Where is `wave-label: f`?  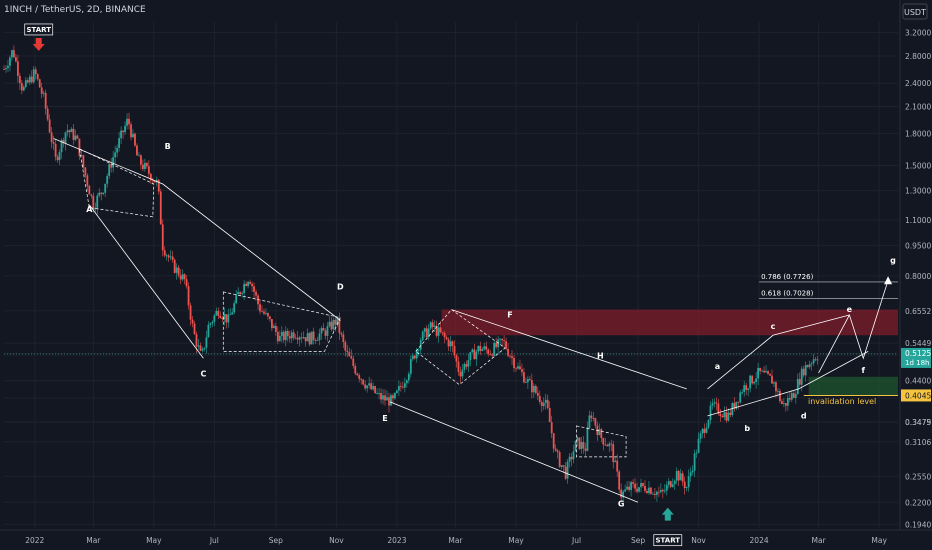
wave-label: f is located at coordinates (864, 370).